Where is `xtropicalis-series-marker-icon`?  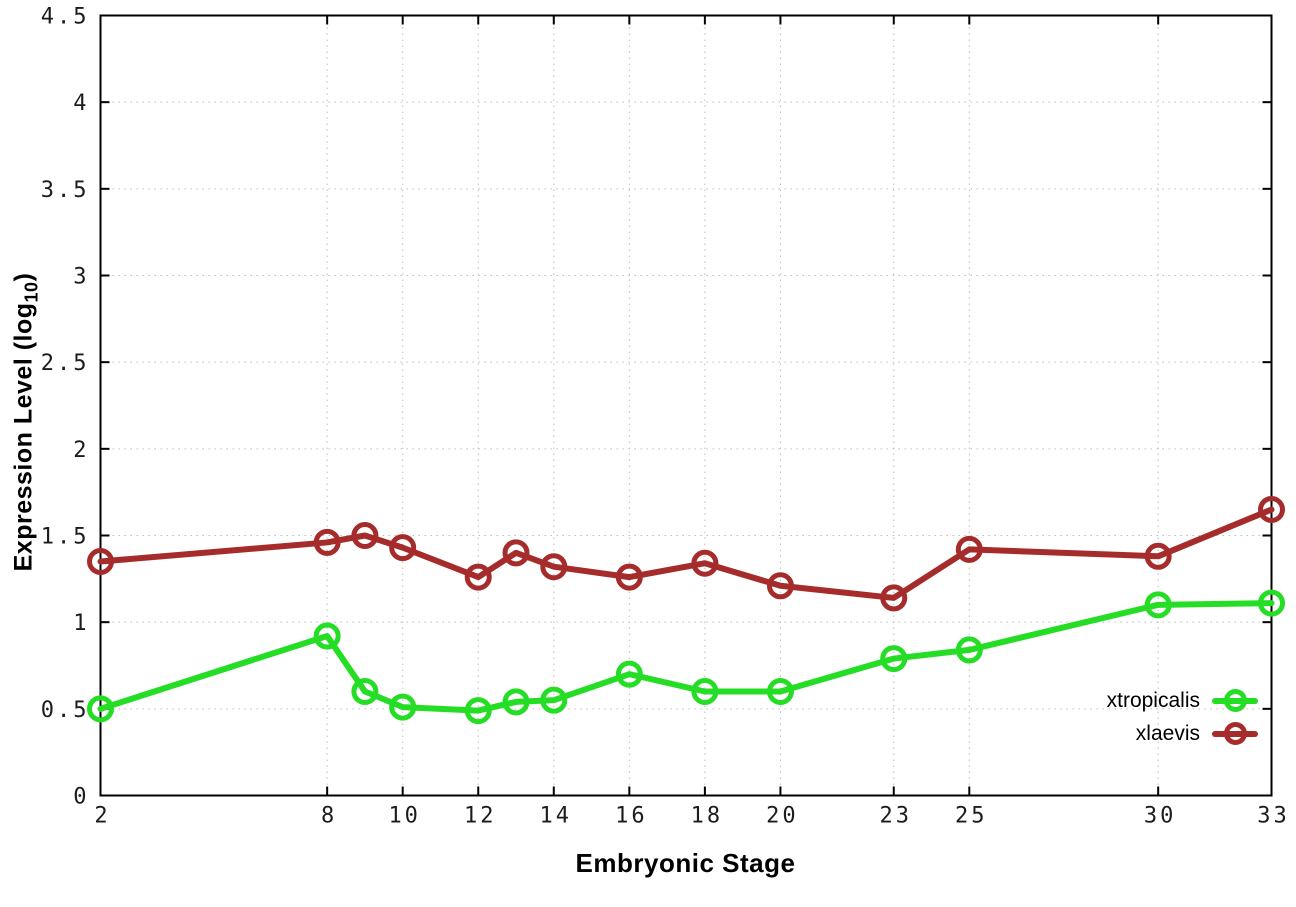
xtropicalis-series-marker-icon is located at coordinates (1235, 701).